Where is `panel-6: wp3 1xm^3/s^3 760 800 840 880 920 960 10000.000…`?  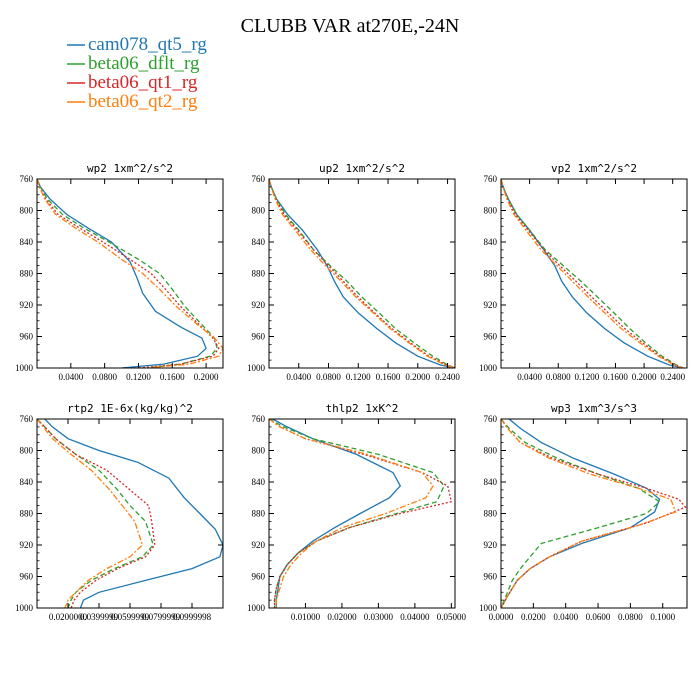
panel-6: wp3 1xm^3/s^3 760 800 840 880 920 960 10000.000… is located at coordinates (583, 512).